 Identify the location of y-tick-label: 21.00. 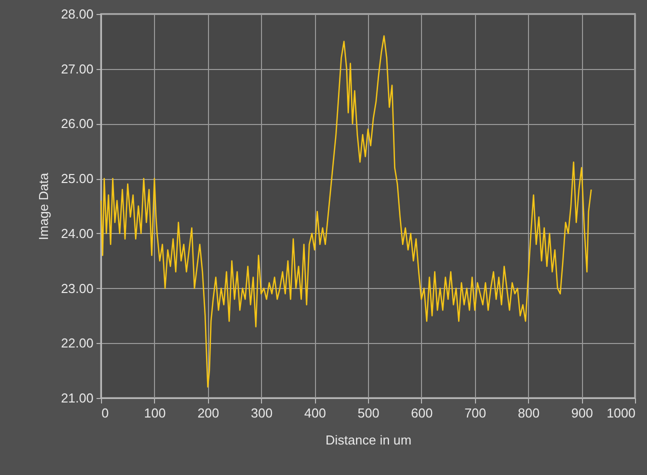
(77, 398).